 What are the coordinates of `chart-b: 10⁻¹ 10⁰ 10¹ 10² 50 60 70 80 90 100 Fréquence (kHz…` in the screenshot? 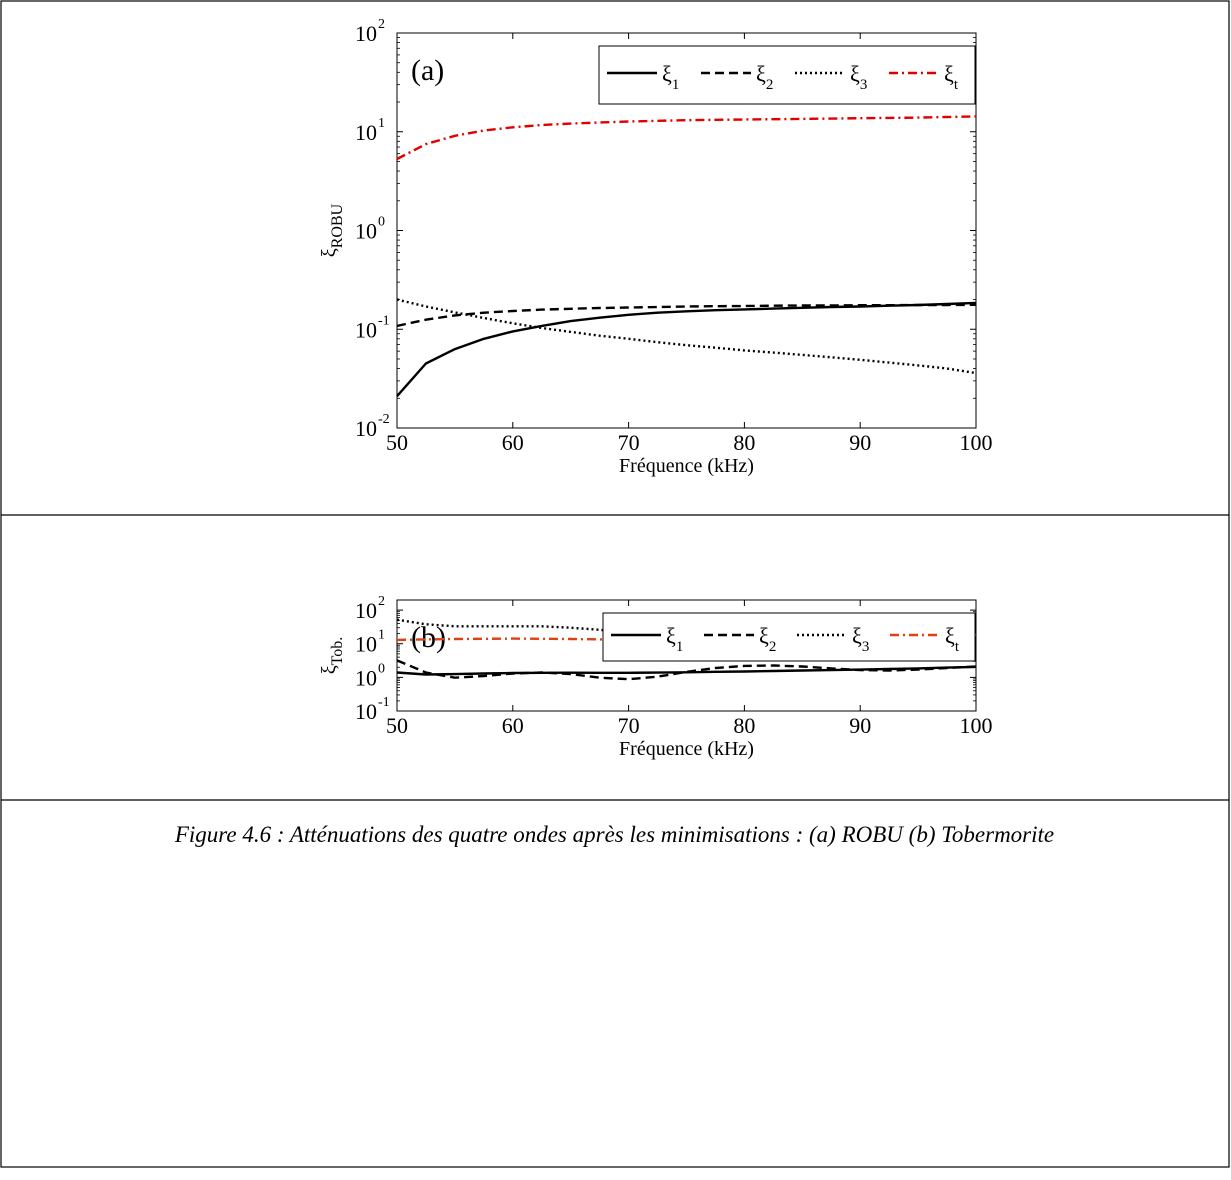 It's located at (655, 677).